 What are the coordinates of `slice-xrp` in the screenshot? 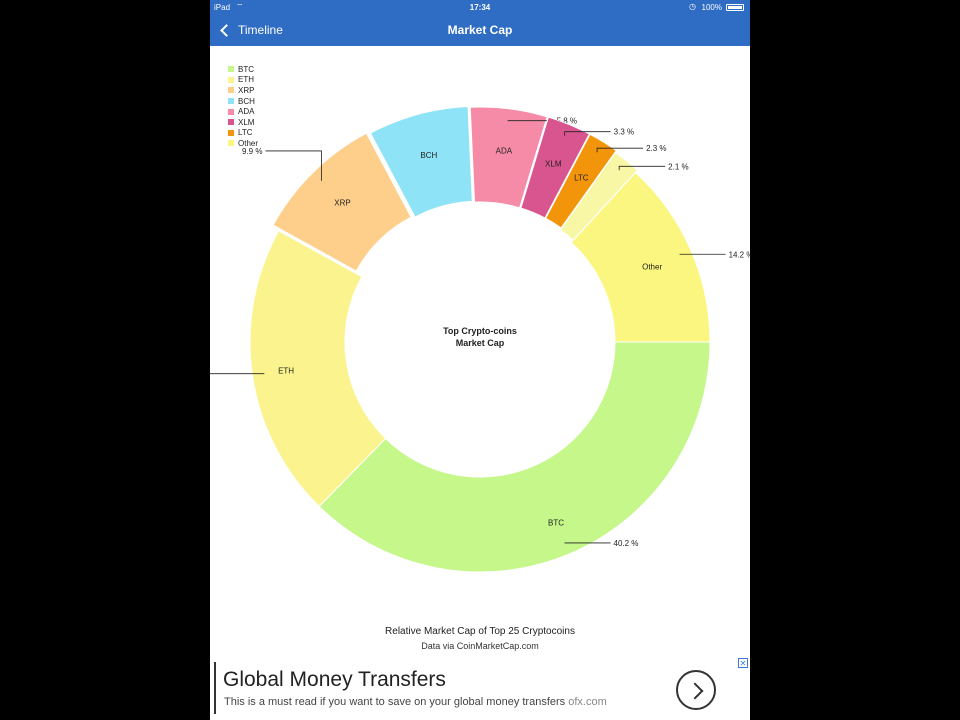 It's located at (342, 202).